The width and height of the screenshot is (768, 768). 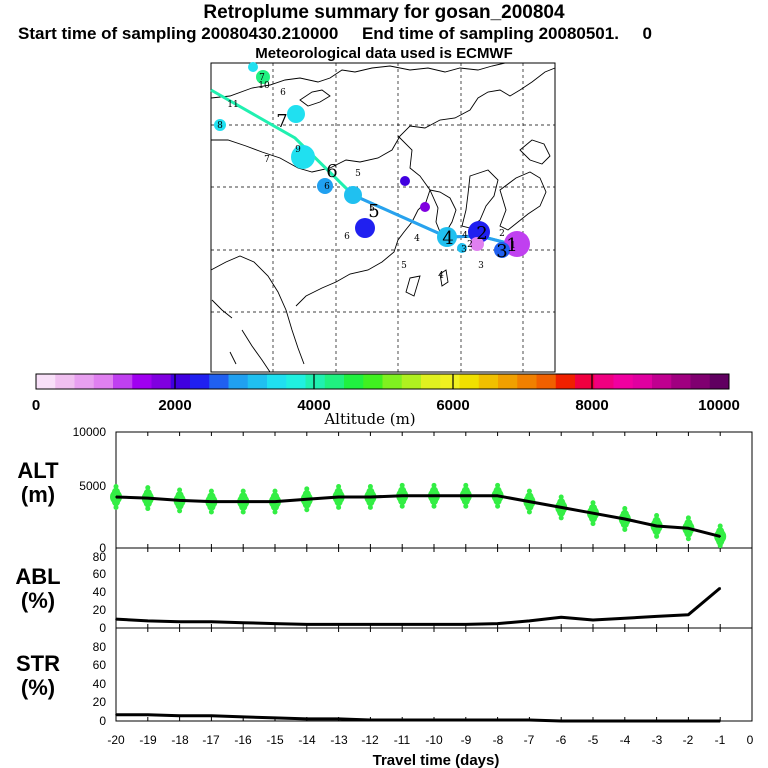 I want to click on str-ytick: 60, so click(x=100, y=665).